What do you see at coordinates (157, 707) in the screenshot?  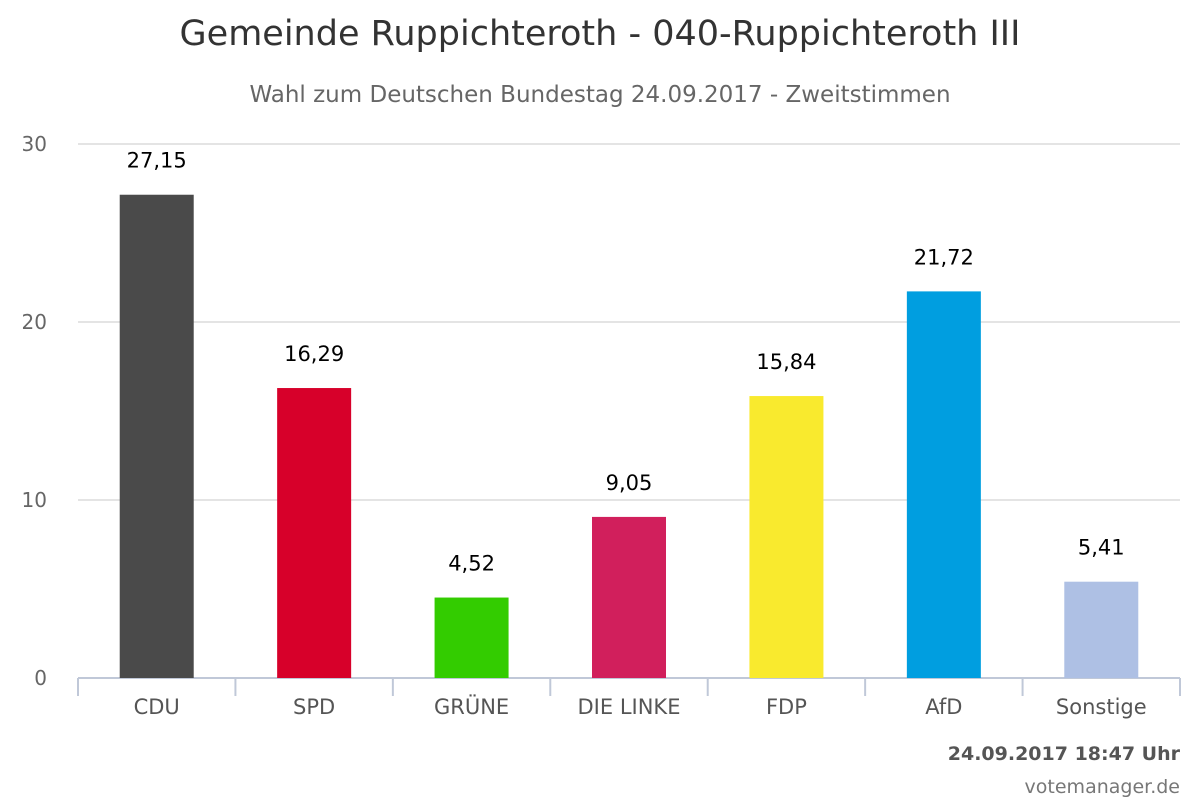 I see `x-tick-label: CDU` at bounding box center [157, 707].